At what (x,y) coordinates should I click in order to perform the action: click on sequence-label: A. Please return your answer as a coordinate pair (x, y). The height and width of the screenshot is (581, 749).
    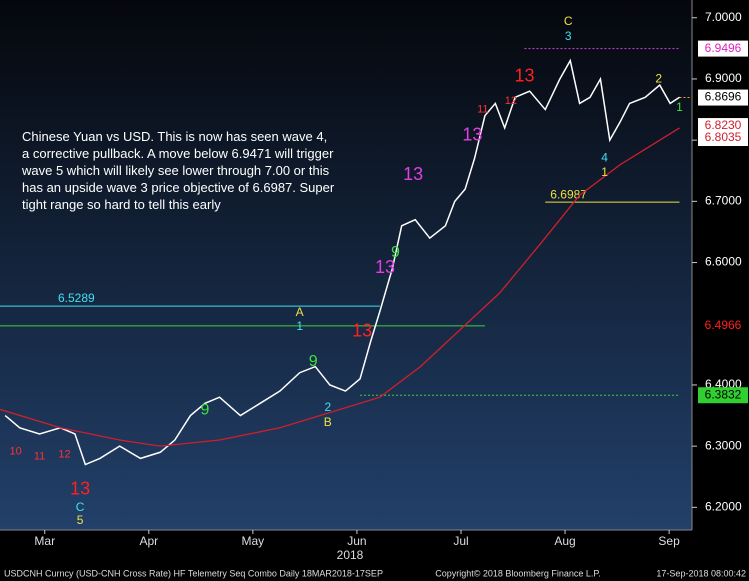
    Looking at the image, I should click on (300, 312).